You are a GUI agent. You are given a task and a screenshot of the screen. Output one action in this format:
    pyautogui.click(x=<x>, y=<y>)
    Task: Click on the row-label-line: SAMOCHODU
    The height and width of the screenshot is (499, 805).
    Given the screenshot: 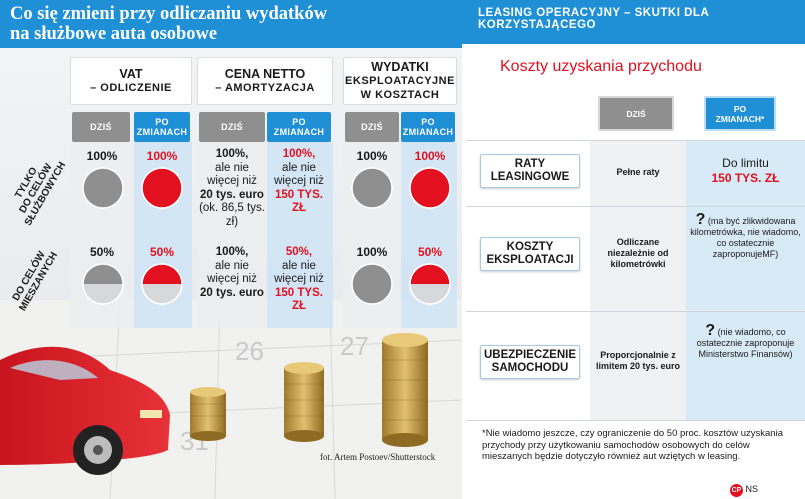 What is the action you would take?
    pyautogui.click(x=530, y=368)
    